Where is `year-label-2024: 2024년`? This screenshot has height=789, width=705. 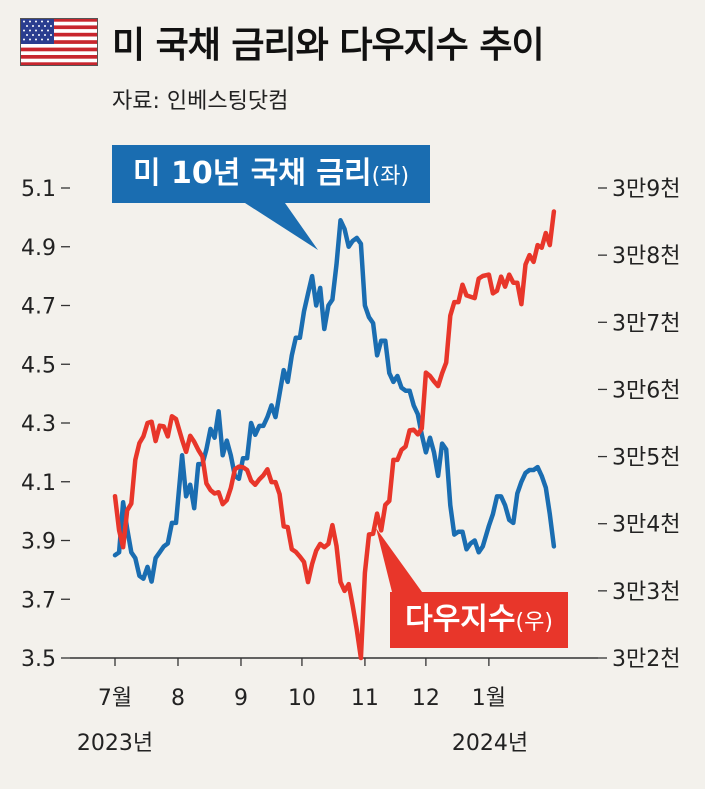 year-label-2024: 2024년 is located at coordinates (490, 743).